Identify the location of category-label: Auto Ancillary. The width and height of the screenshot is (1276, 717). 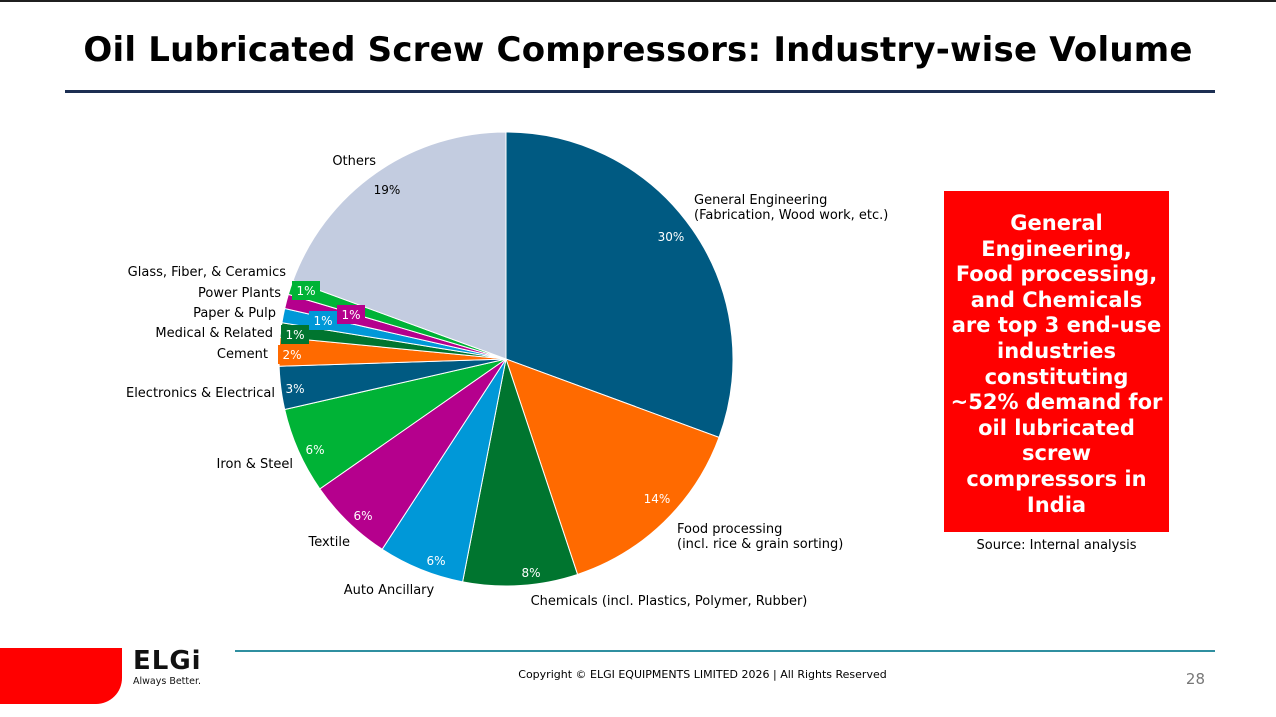
(389, 590).